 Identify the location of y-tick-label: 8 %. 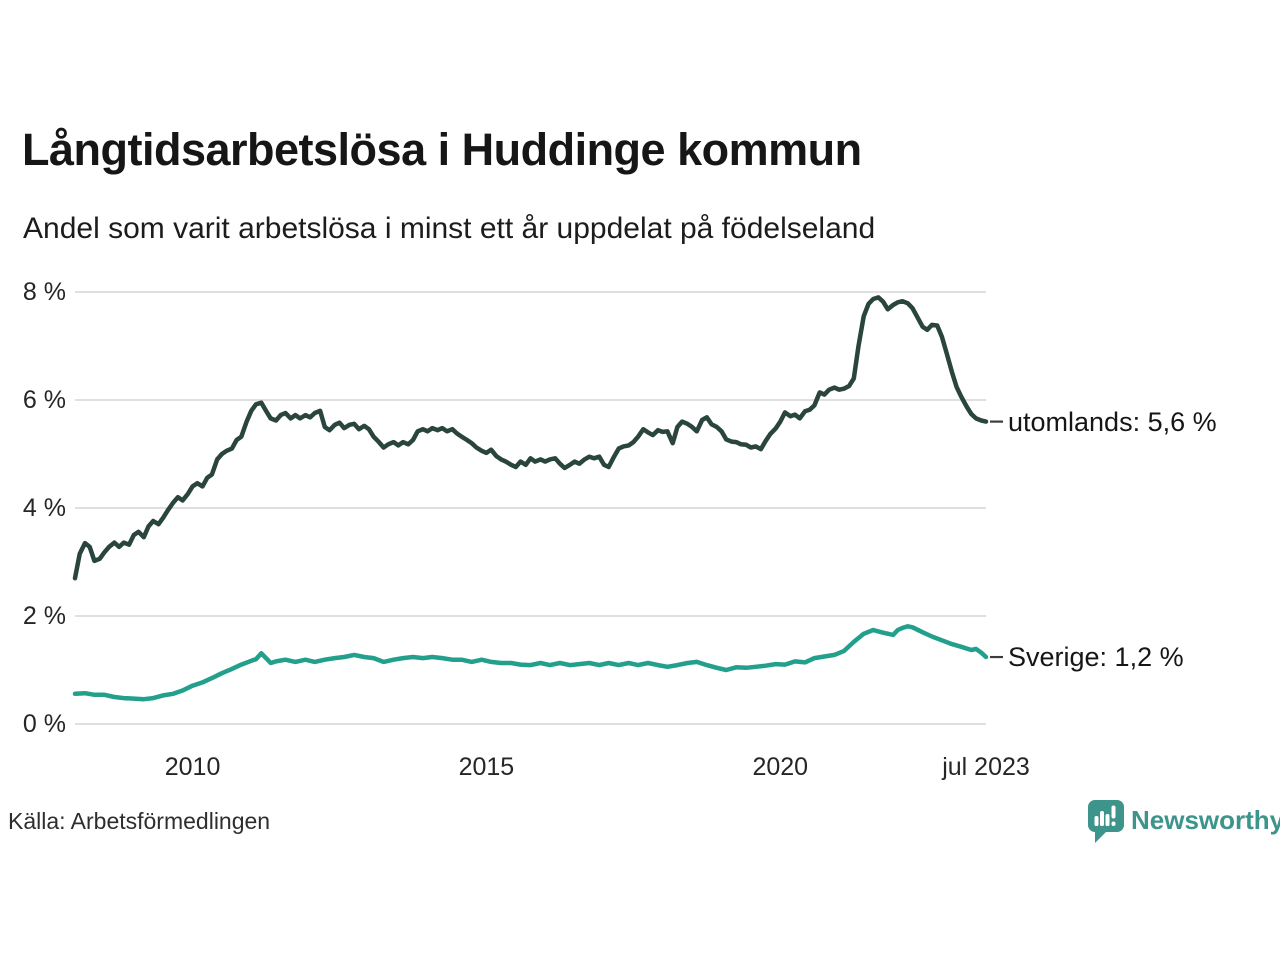
(44, 292).